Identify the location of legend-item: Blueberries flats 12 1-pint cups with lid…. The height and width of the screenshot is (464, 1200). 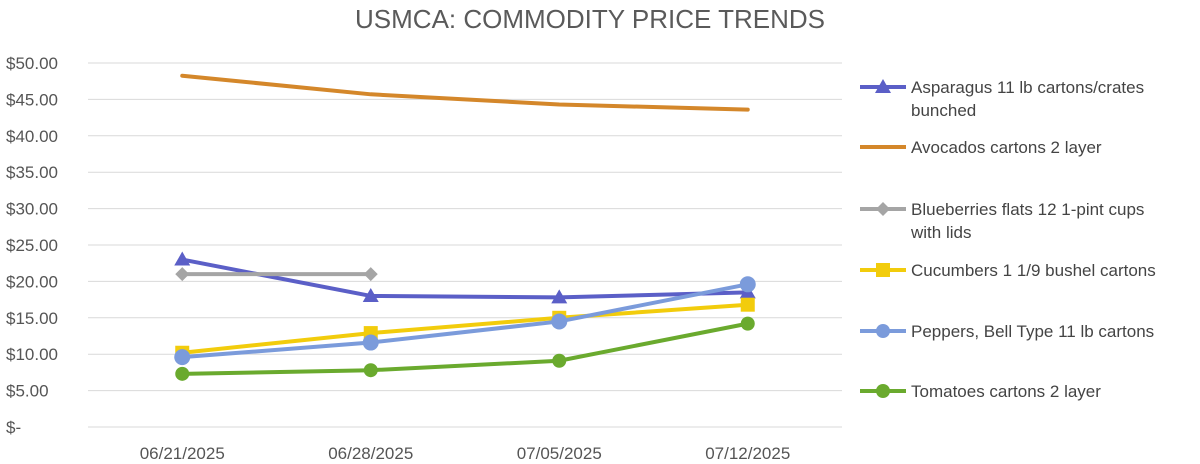
(1002, 221).